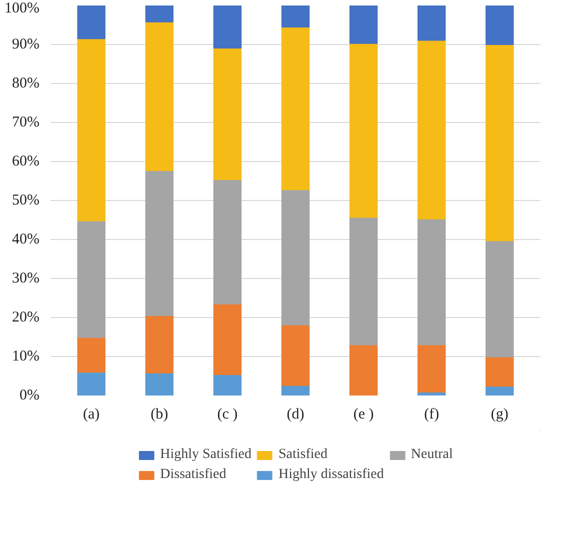  What do you see at coordinates (26, 44) in the screenshot?
I see `y-tick-label: 90%` at bounding box center [26, 44].